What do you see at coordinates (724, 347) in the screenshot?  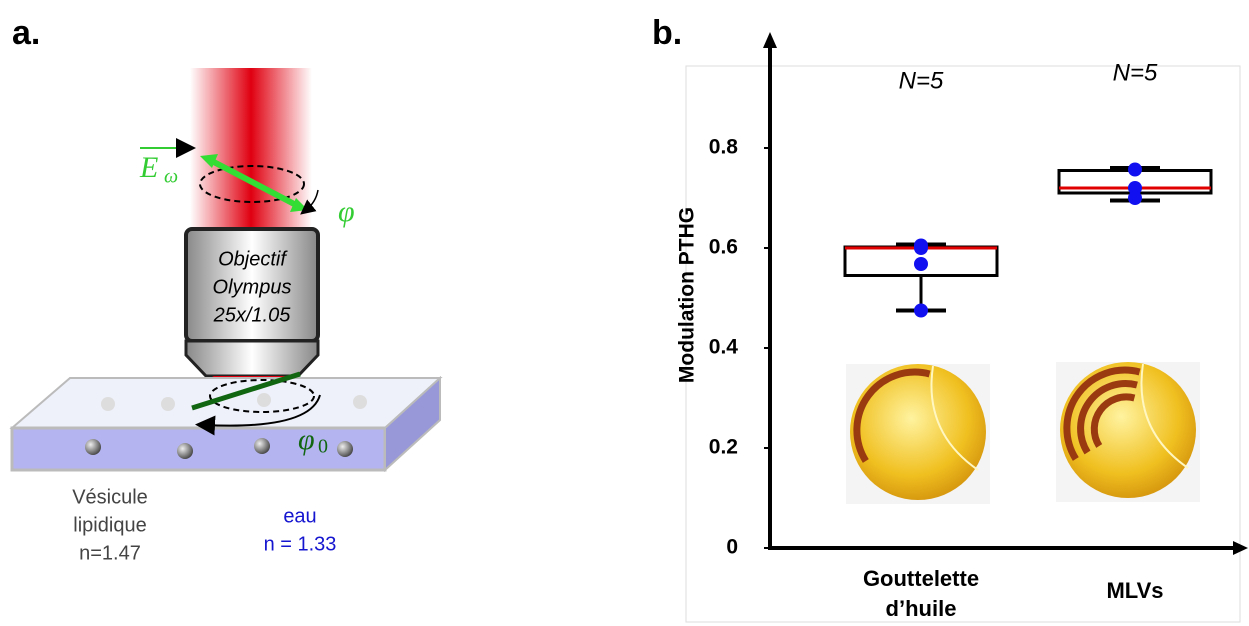 I see `y-tick-label: 0.4` at bounding box center [724, 347].